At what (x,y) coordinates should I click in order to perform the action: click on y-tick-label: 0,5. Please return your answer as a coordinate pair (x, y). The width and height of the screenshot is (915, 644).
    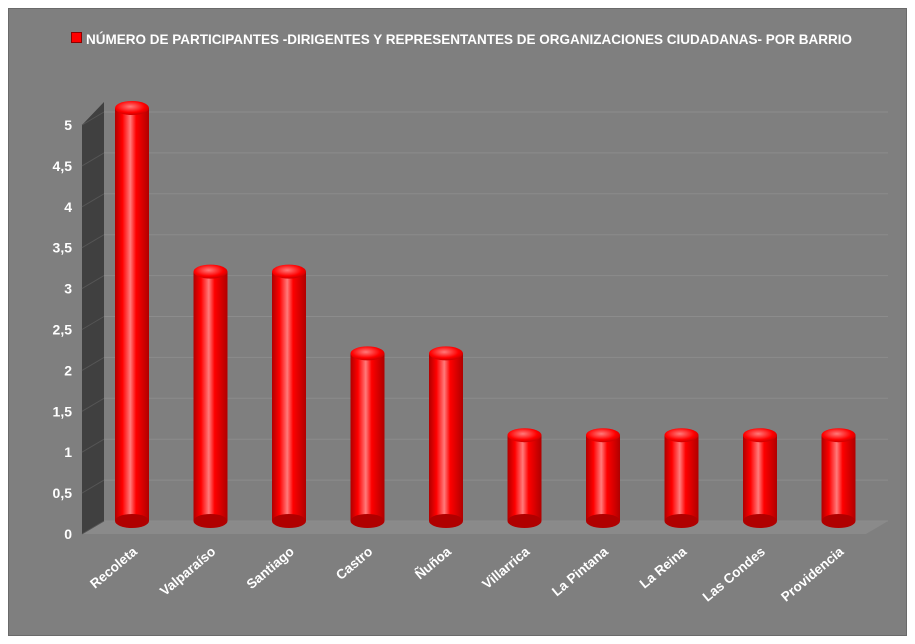
    Looking at the image, I should click on (63, 493).